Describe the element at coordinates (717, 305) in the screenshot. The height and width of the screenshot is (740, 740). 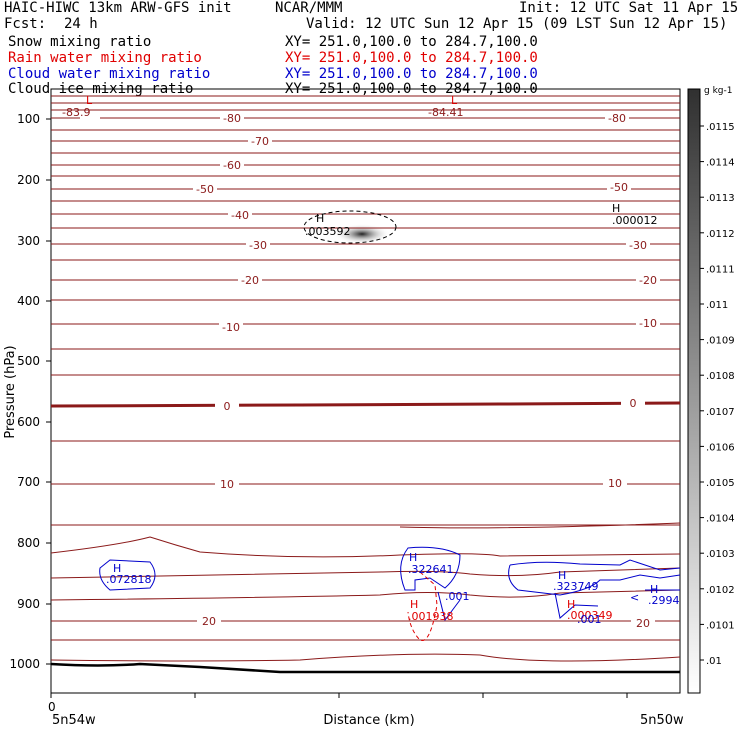
I see `colorbar-label: .011` at that location.